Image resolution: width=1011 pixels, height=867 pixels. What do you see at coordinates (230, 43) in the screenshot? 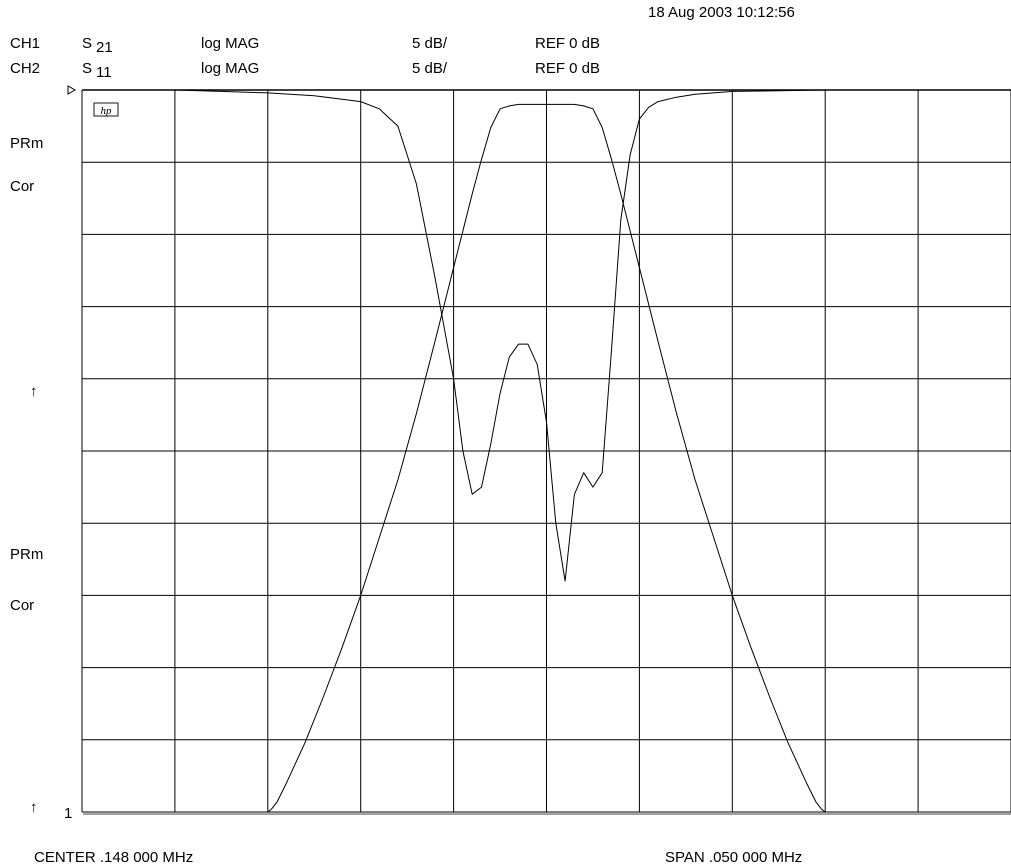
I see `channel-1-format: log MAG` at bounding box center [230, 43].